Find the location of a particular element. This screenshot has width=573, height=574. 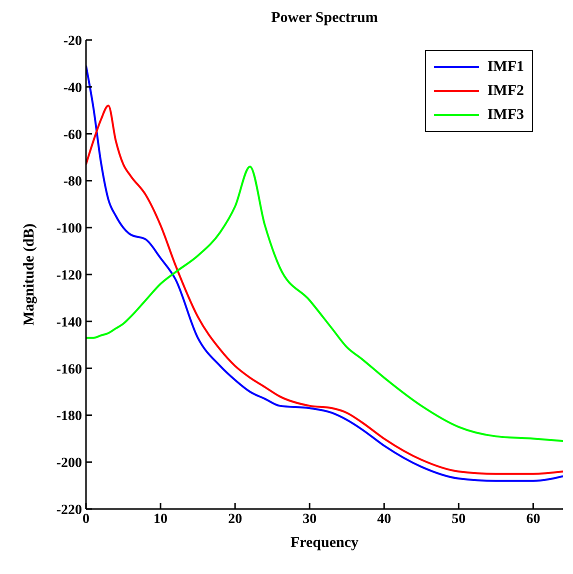

y-tick-label: -160 is located at coordinates (69, 370).